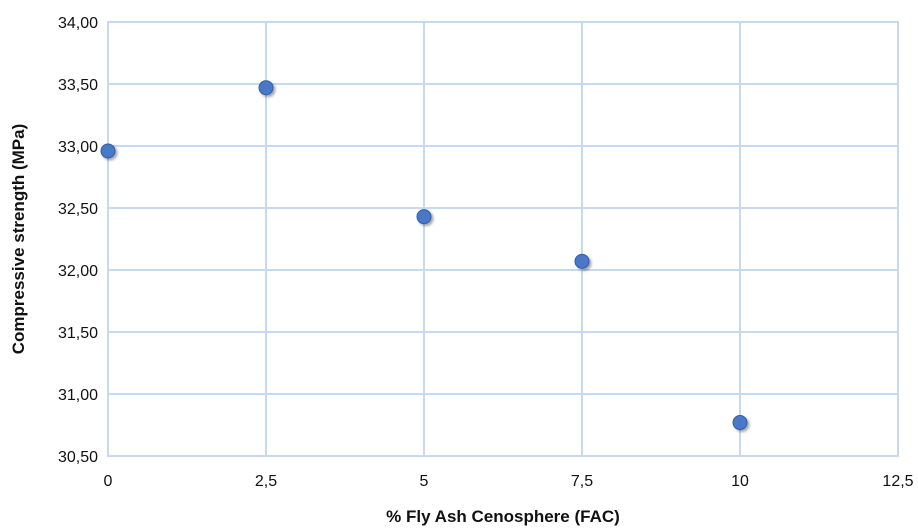  Describe the element at coordinates (582, 481) in the screenshot. I see `x-tick-label: 7,5` at that location.